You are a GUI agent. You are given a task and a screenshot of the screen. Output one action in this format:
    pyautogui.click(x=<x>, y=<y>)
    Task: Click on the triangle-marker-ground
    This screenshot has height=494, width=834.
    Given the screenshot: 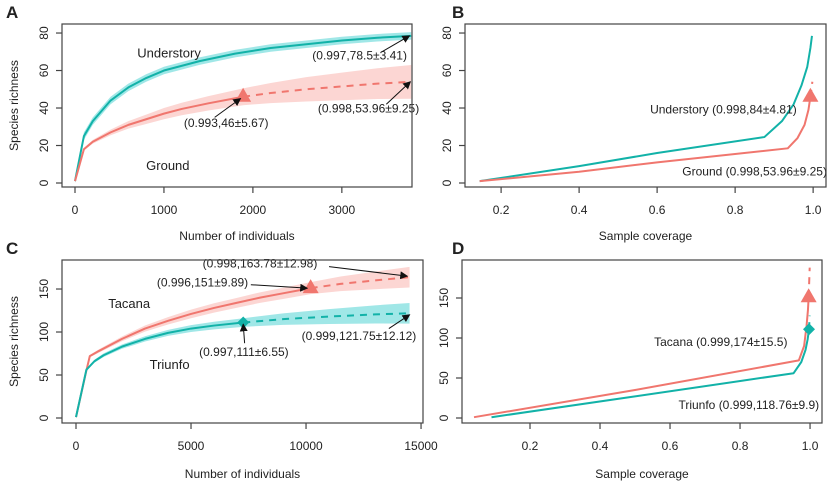 What is the action you would take?
    pyautogui.click(x=810, y=94)
    